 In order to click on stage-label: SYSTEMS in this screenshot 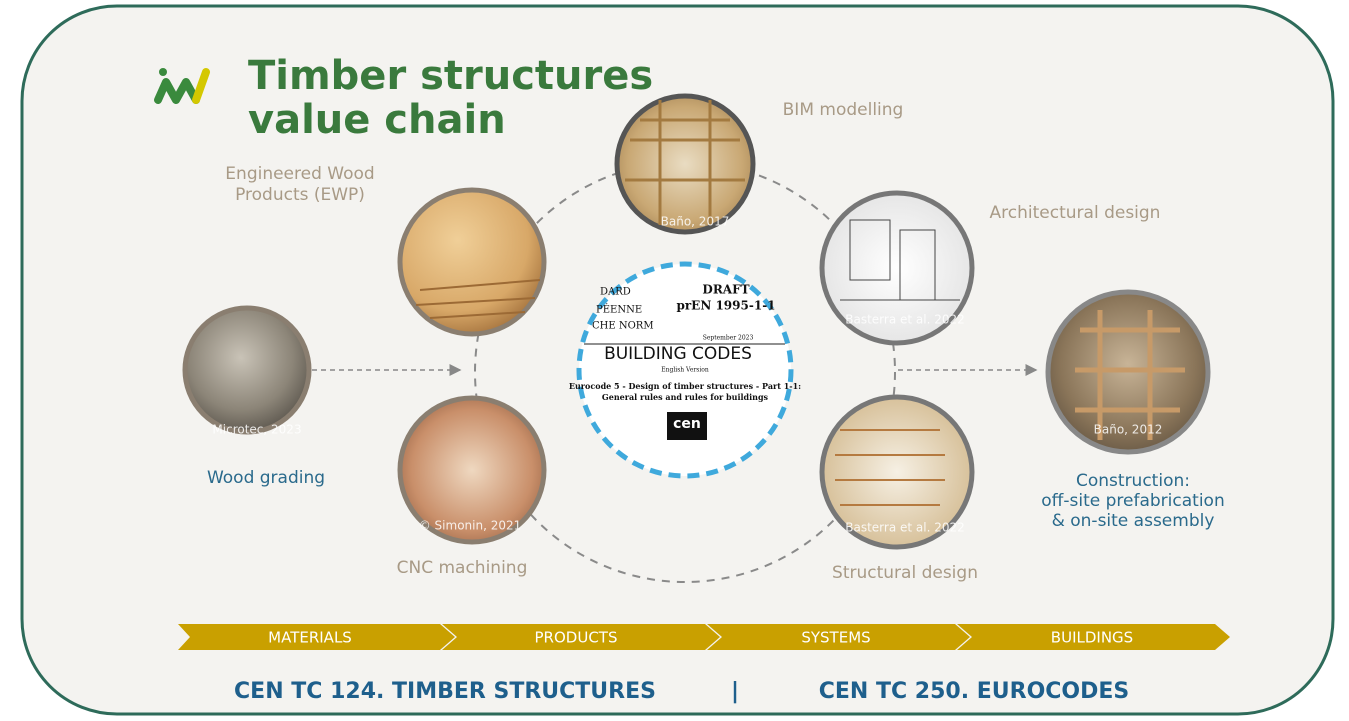, I will do `click(835, 638)`.